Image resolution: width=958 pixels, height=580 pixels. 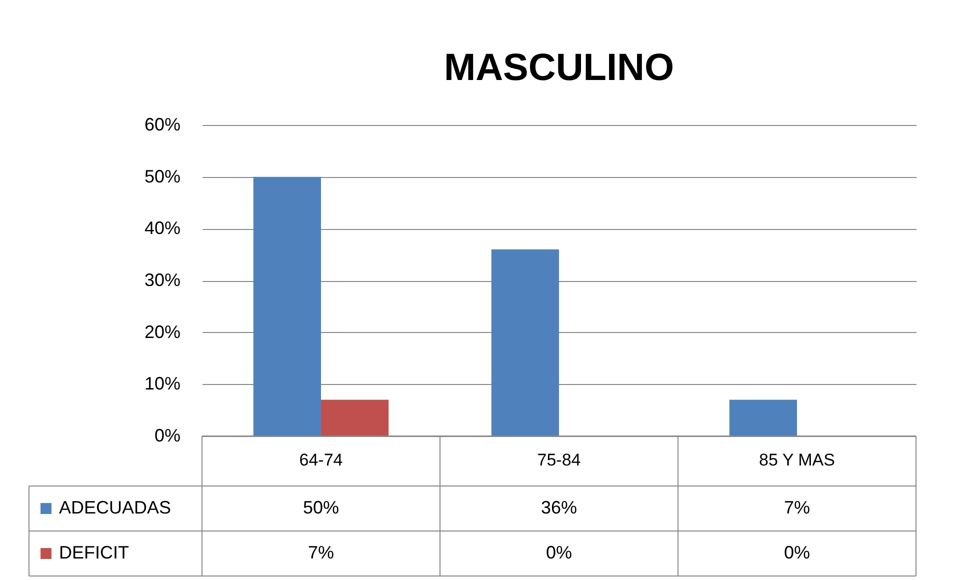 What do you see at coordinates (321, 460) in the screenshot?
I see `x-tick-label: 64-74` at bounding box center [321, 460].